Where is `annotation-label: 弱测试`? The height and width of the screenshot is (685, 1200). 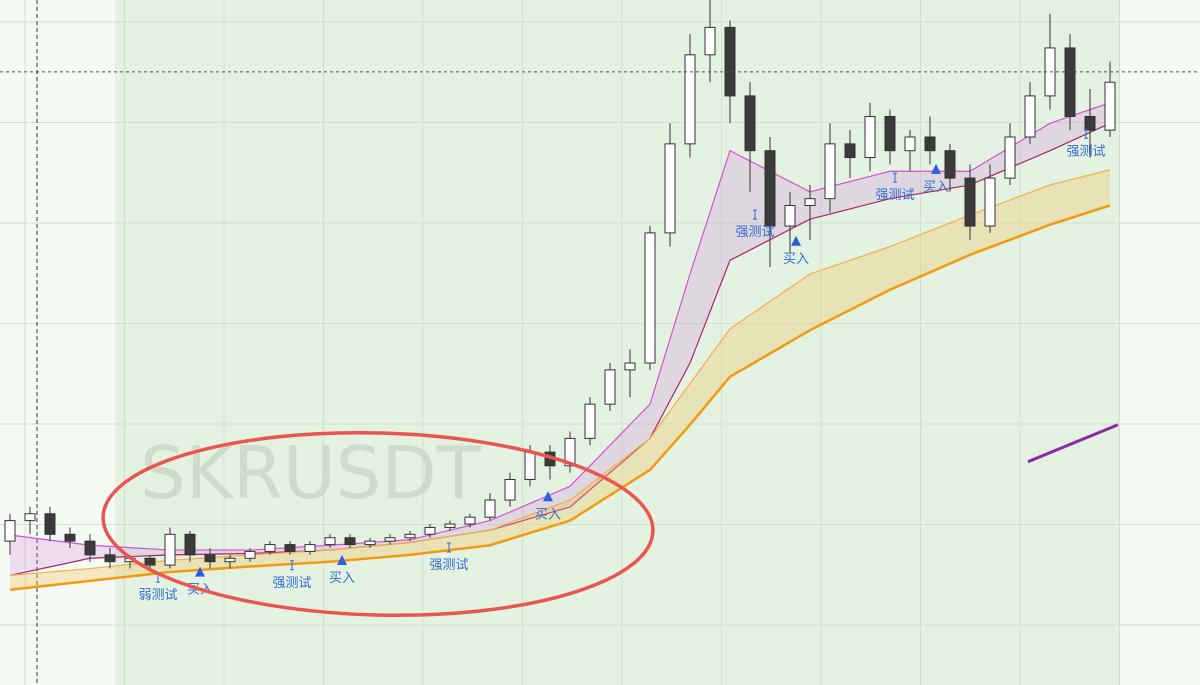
annotation-label: 弱测试 is located at coordinates (157, 595).